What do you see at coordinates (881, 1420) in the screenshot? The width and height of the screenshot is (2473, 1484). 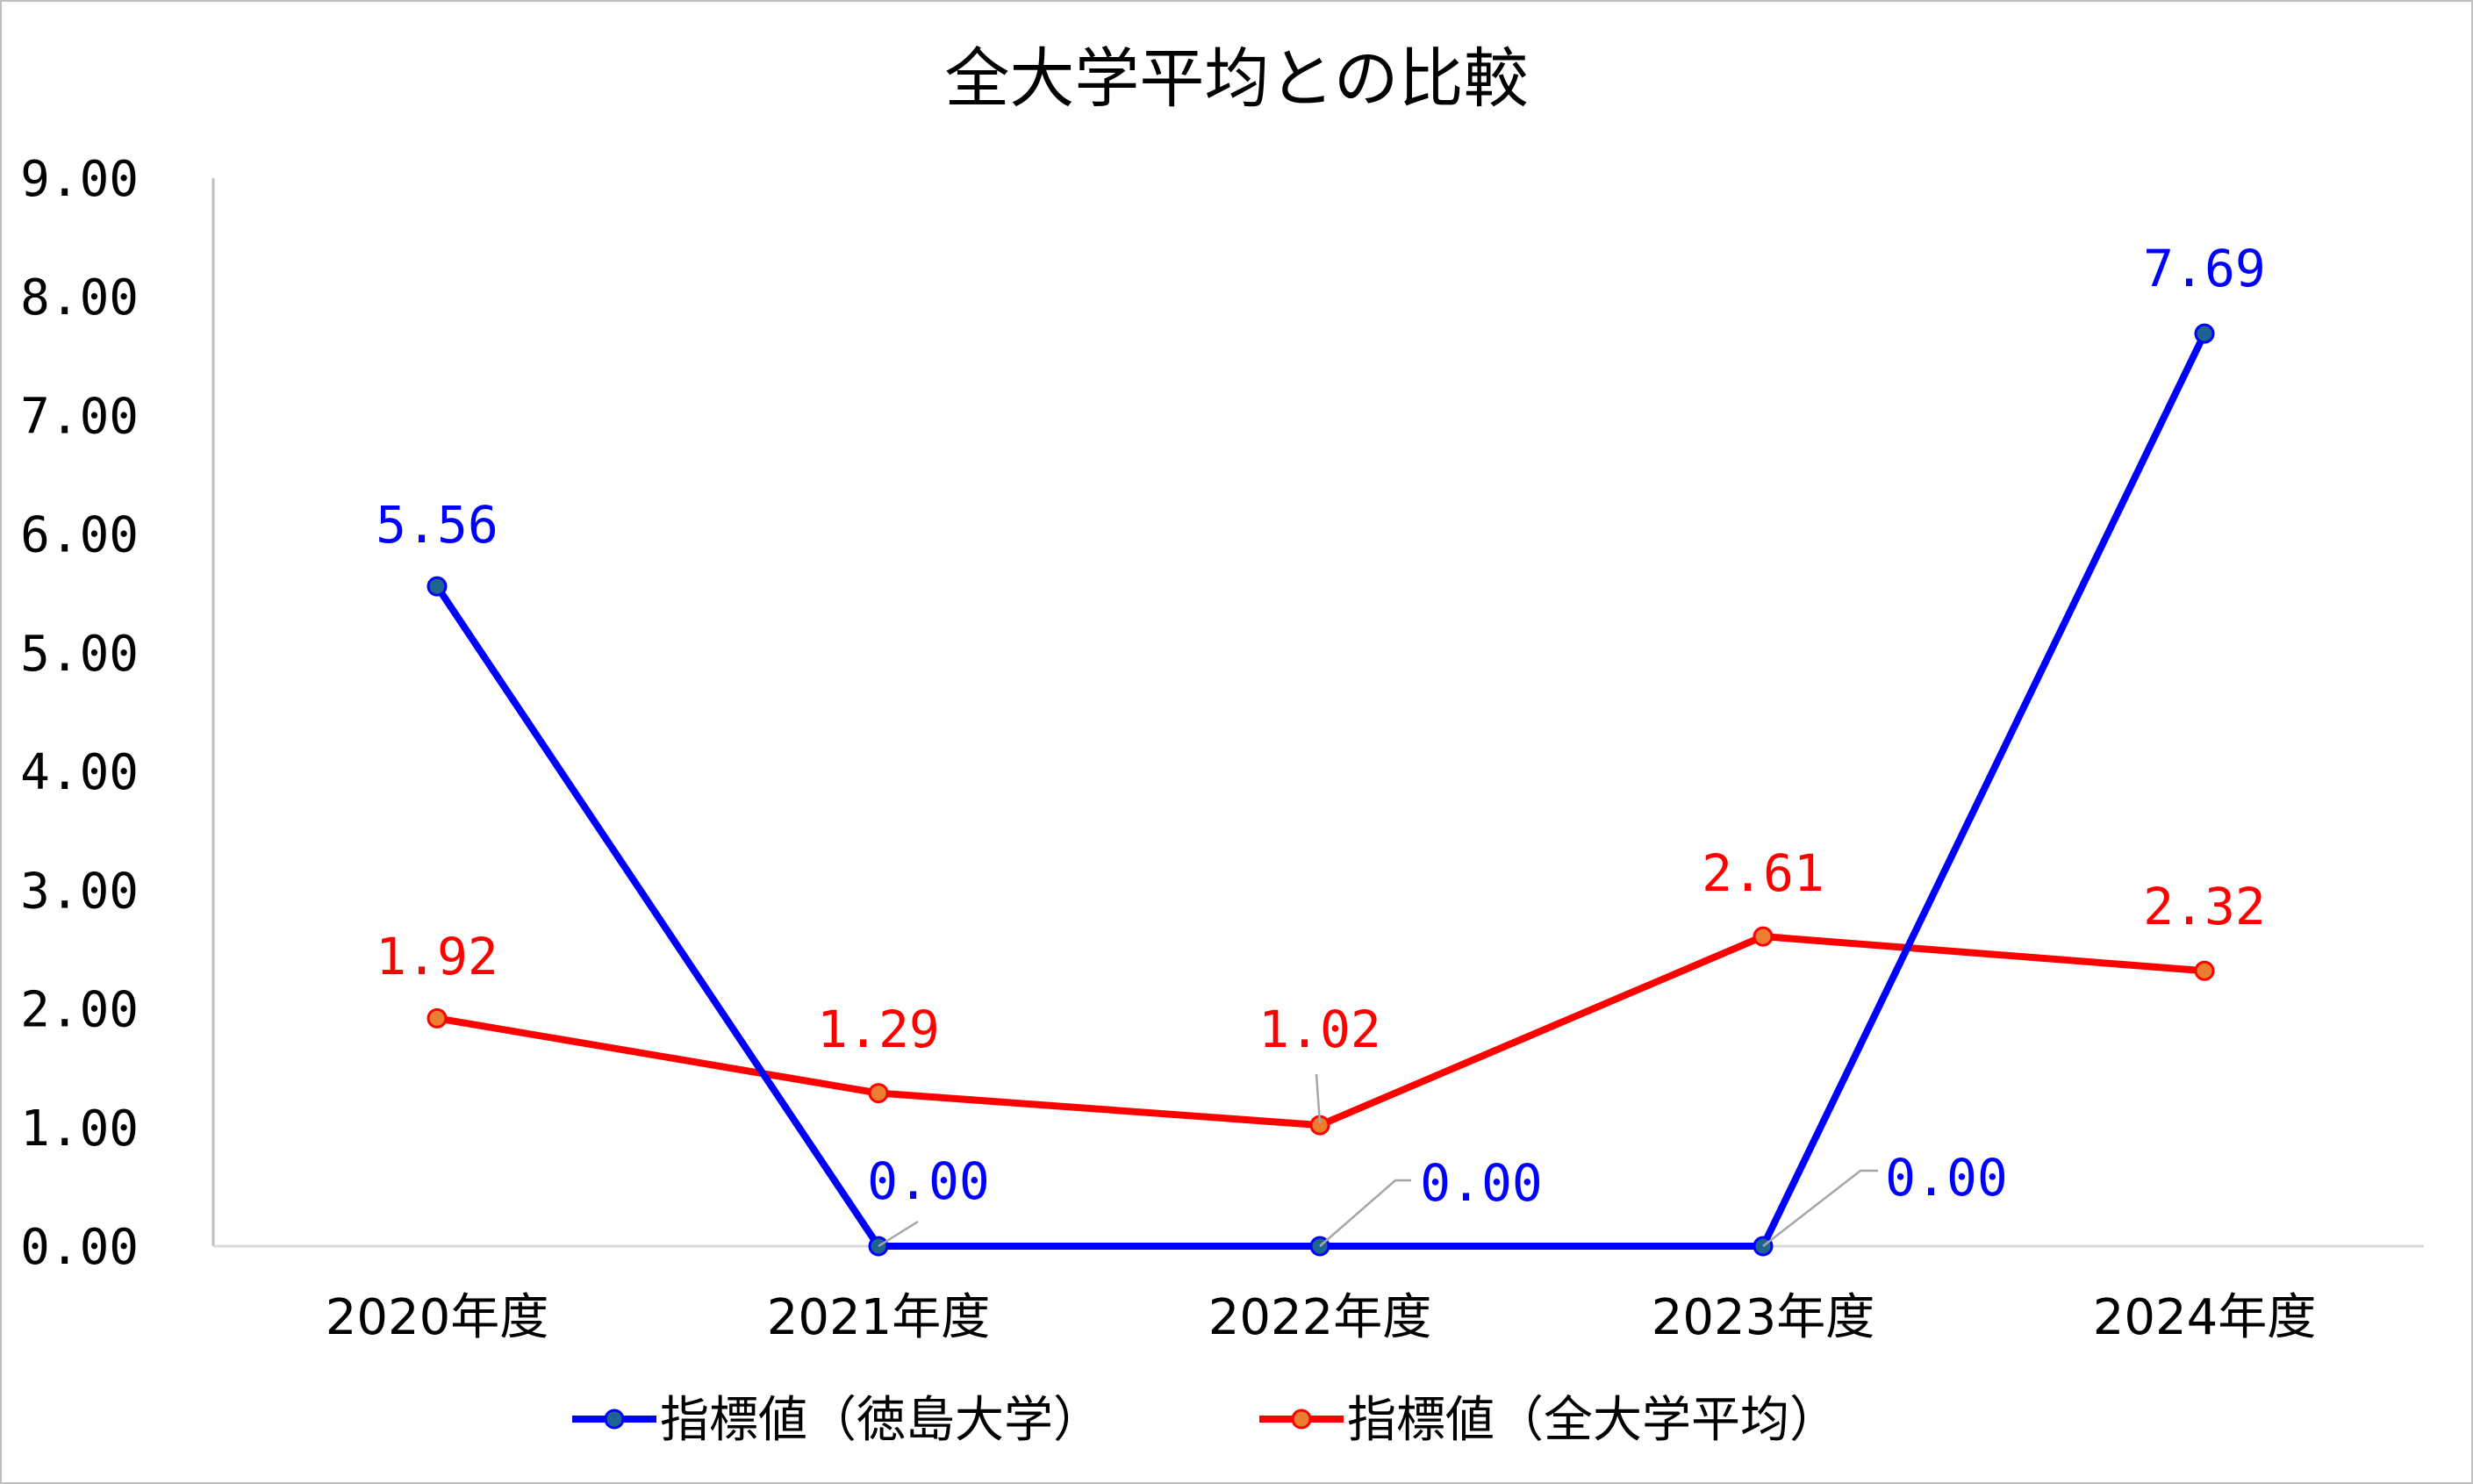 I see `legend-item-label: 指標値（徳島大学）` at bounding box center [881, 1420].